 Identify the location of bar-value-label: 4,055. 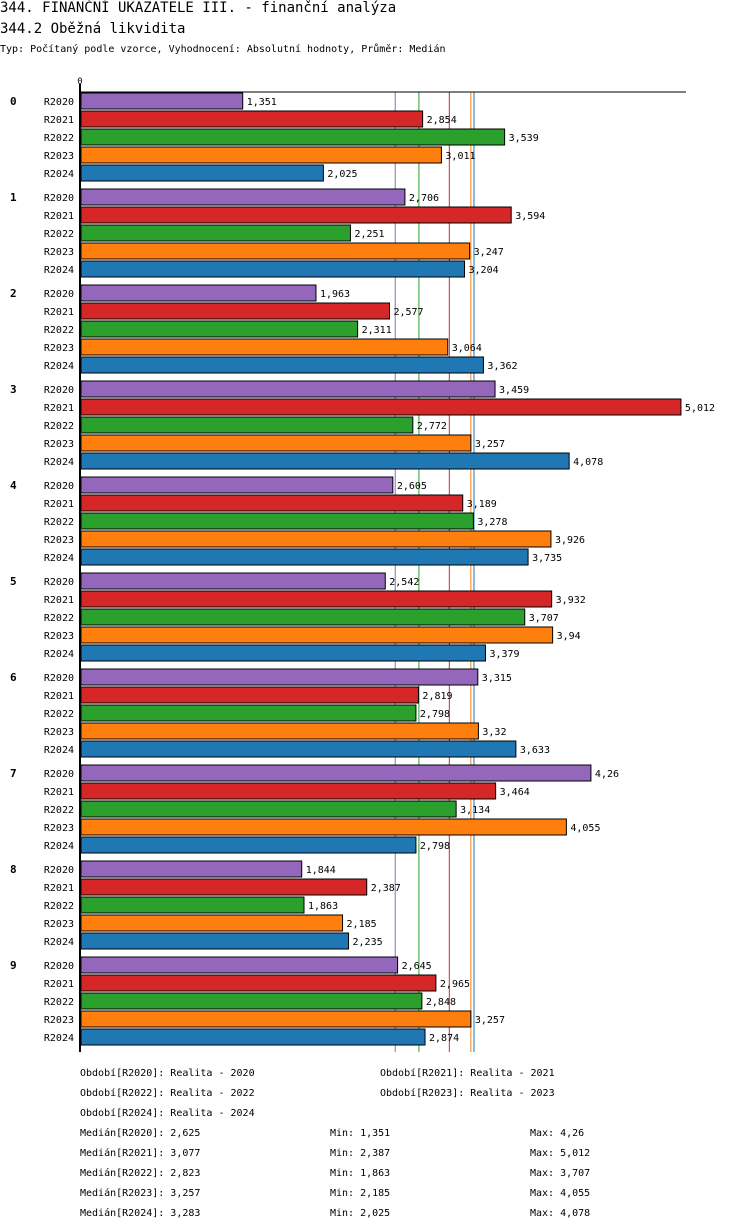
(585, 828).